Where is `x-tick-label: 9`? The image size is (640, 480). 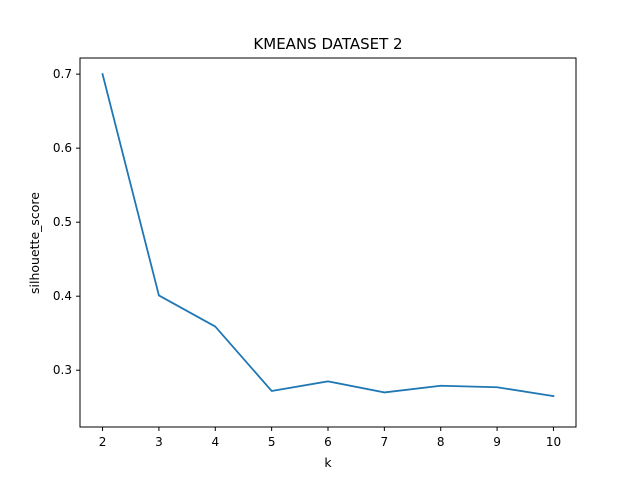
x-tick-label: 9 is located at coordinates (497, 442).